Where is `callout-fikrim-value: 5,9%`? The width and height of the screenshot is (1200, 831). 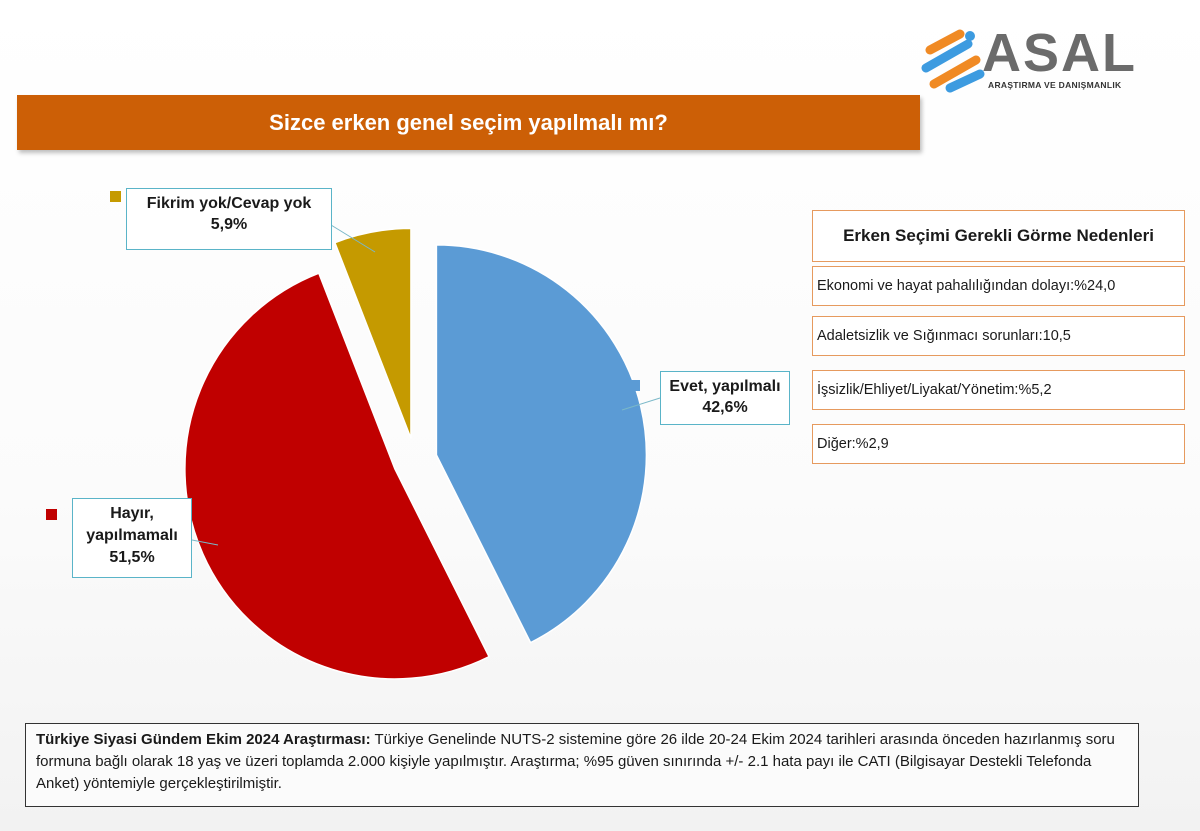 callout-fikrim-value: 5,9% is located at coordinates (229, 224).